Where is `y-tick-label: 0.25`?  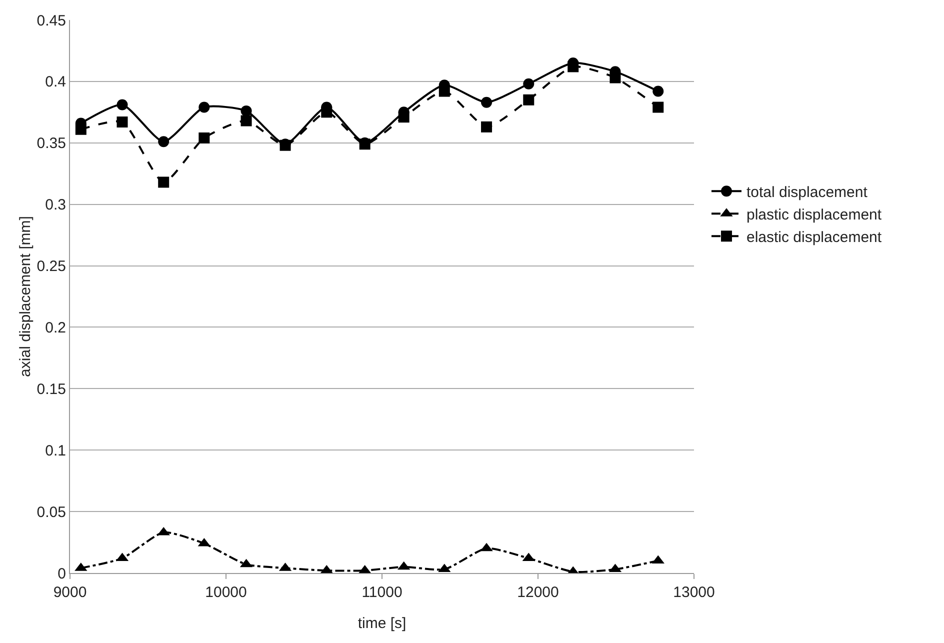
y-tick-label: 0.25 is located at coordinates (51, 267).